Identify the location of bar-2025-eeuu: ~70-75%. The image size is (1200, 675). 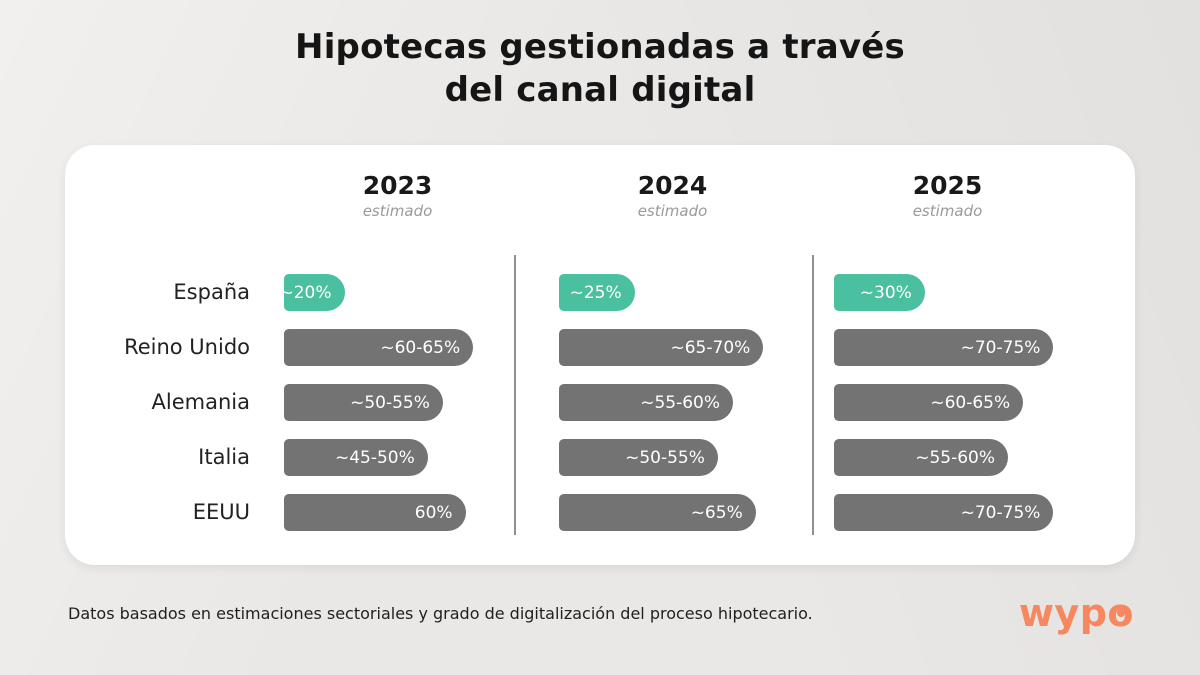
(944, 512).